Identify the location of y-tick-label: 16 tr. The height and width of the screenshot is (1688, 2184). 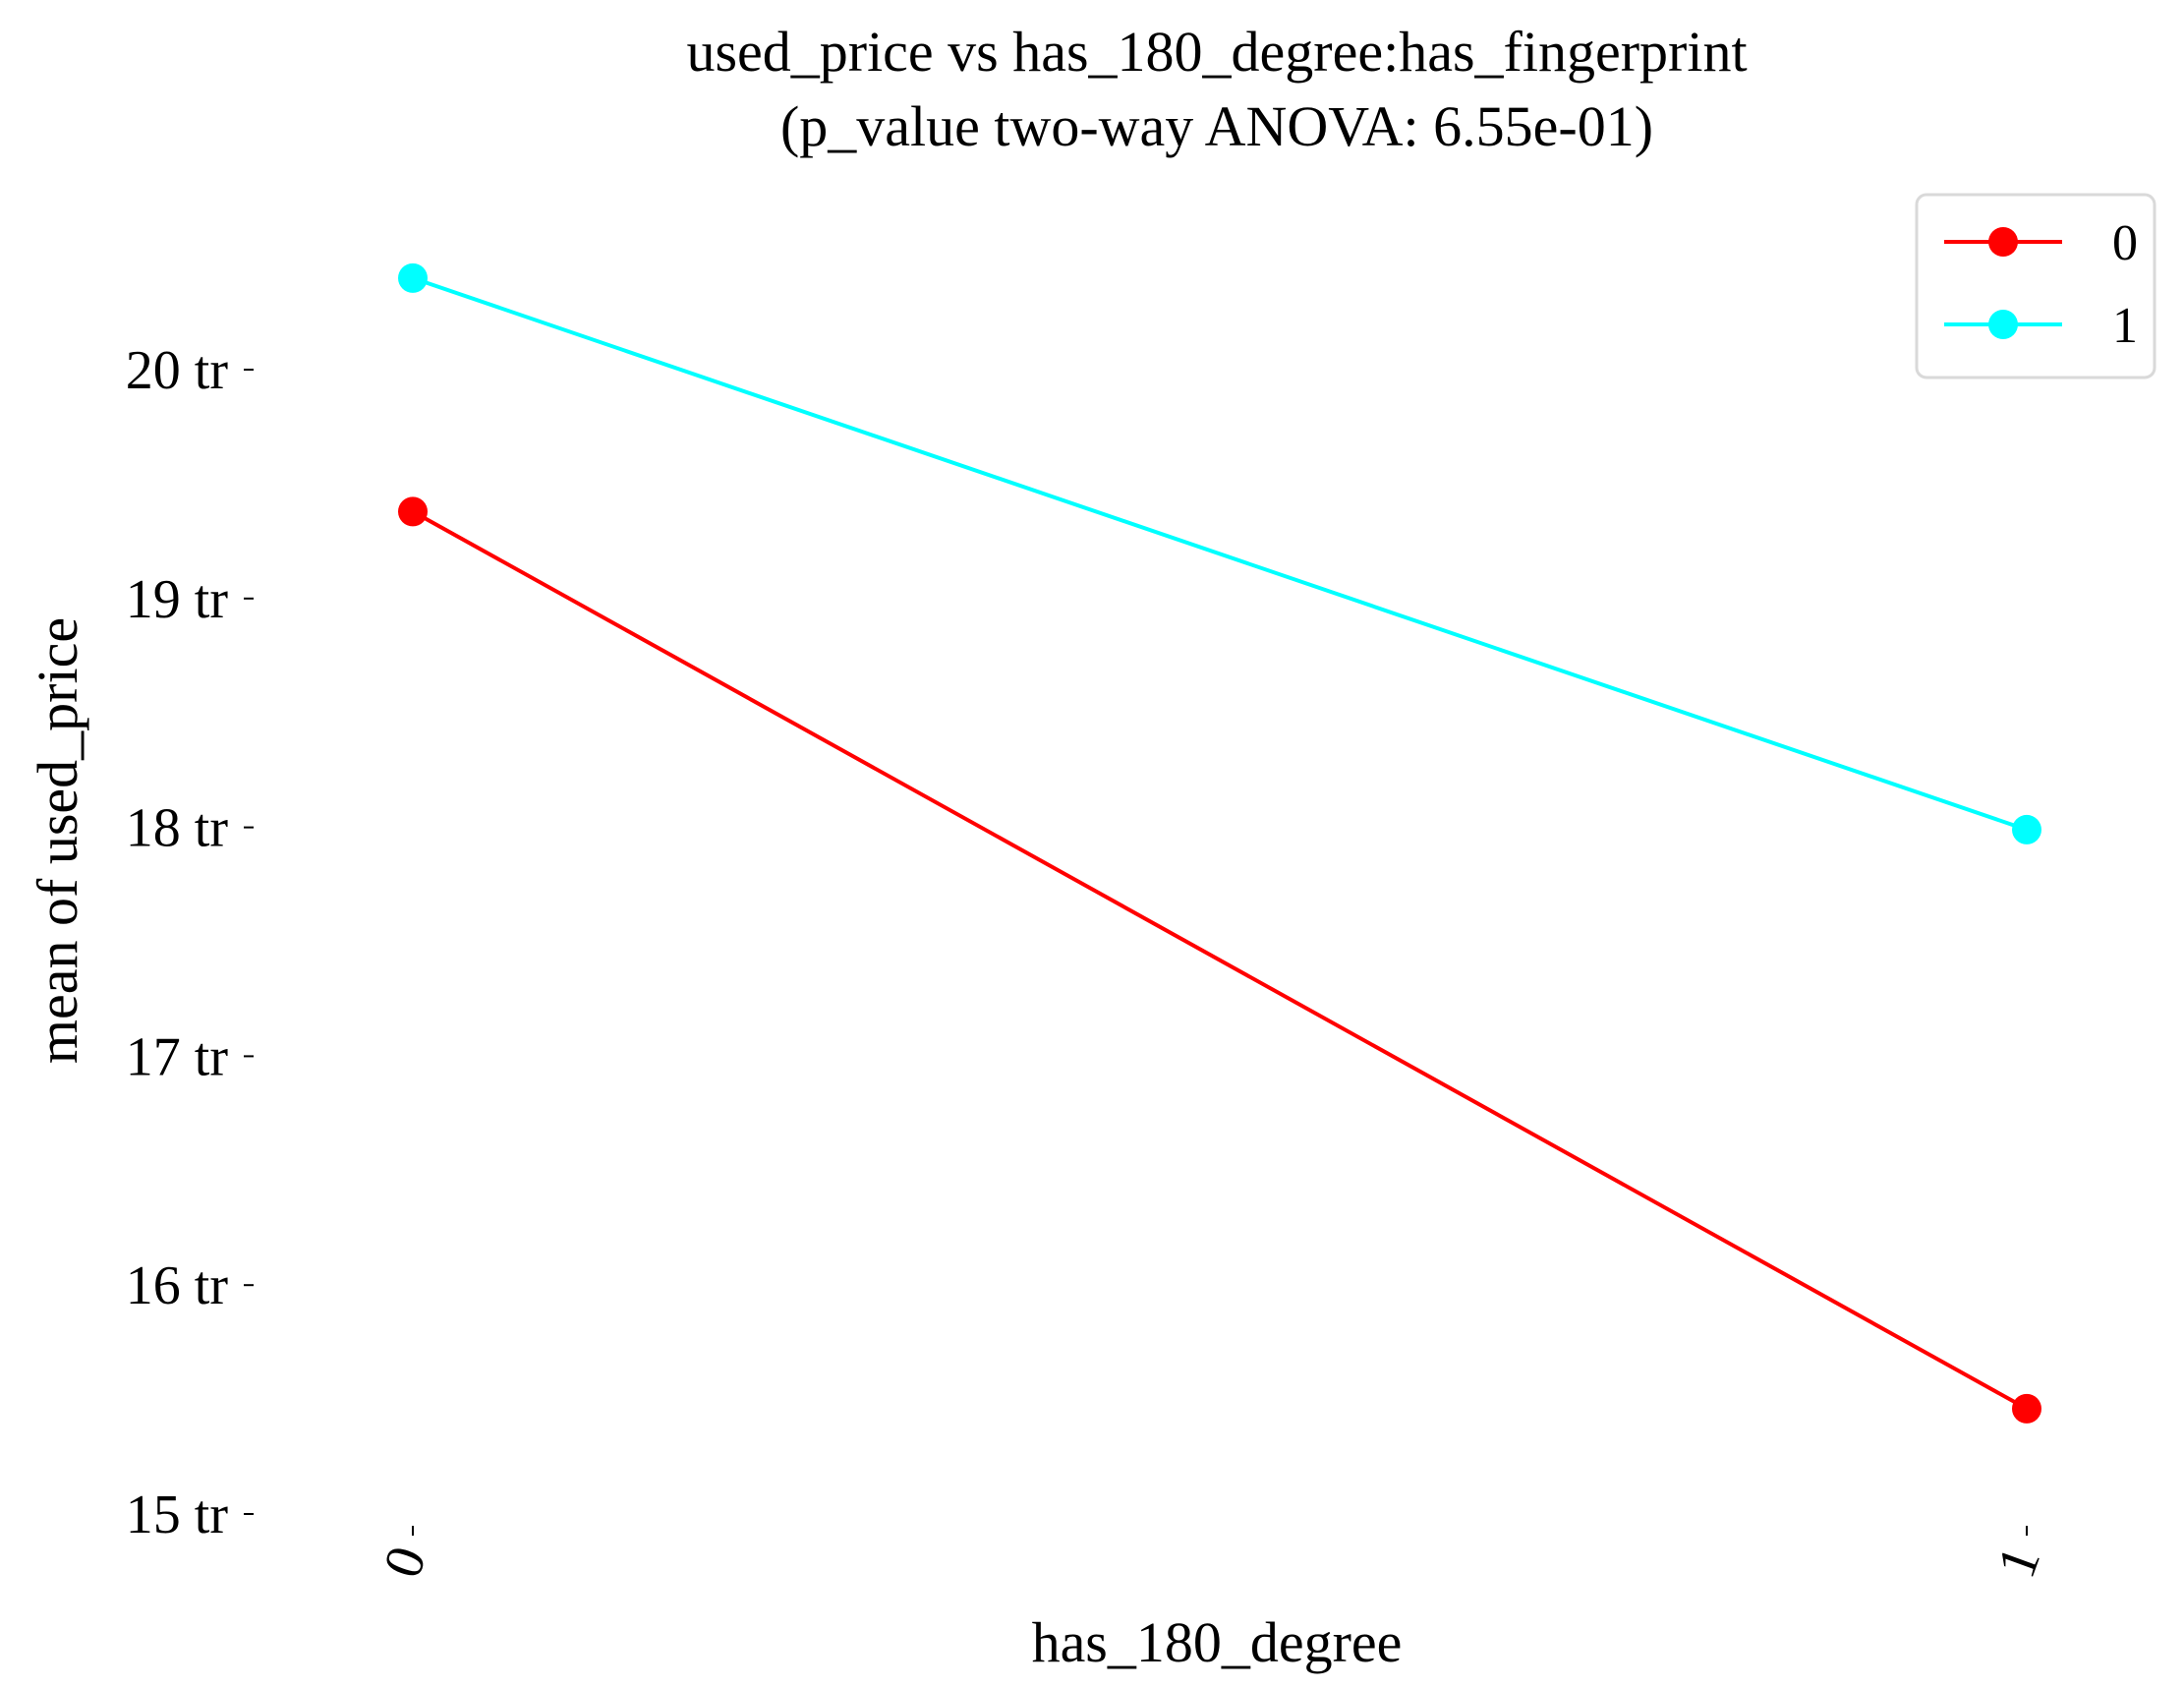
(177, 1285).